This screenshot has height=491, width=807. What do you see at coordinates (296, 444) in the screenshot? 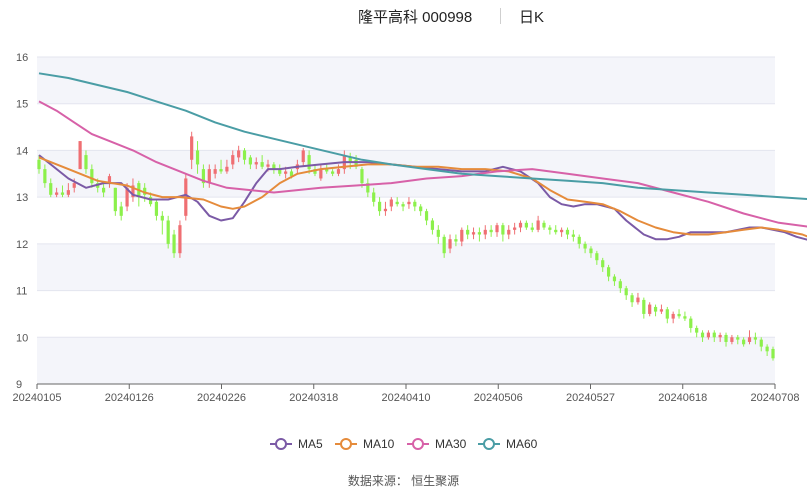
I see `legend-item-ma5: MA5` at bounding box center [296, 444].